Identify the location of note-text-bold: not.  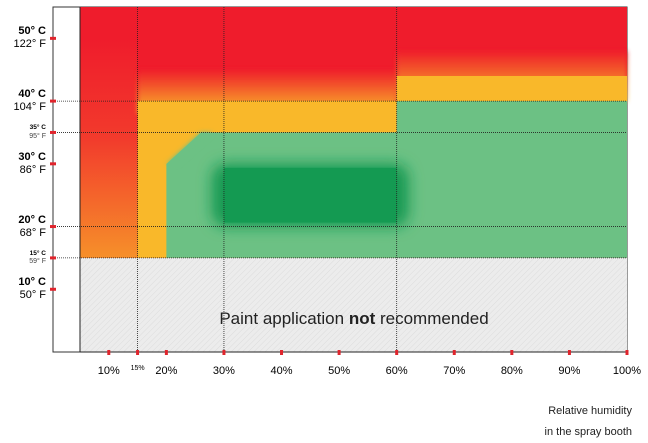
(362, 318).